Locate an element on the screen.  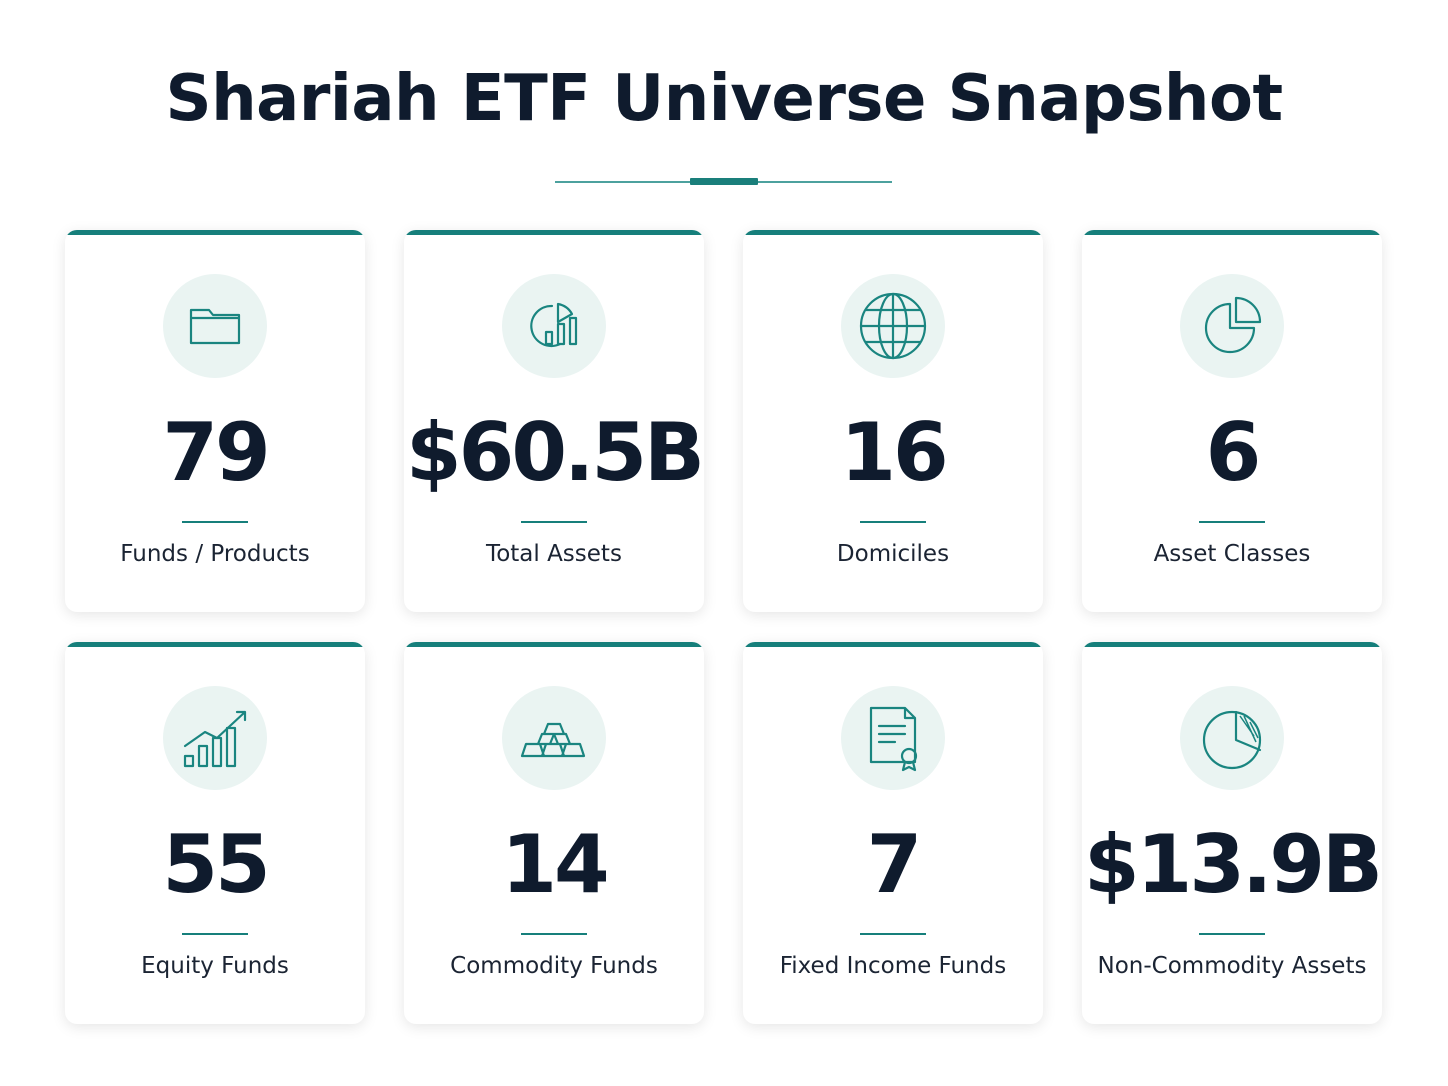
stat-value: 16 is located at coordinates (894, 452).